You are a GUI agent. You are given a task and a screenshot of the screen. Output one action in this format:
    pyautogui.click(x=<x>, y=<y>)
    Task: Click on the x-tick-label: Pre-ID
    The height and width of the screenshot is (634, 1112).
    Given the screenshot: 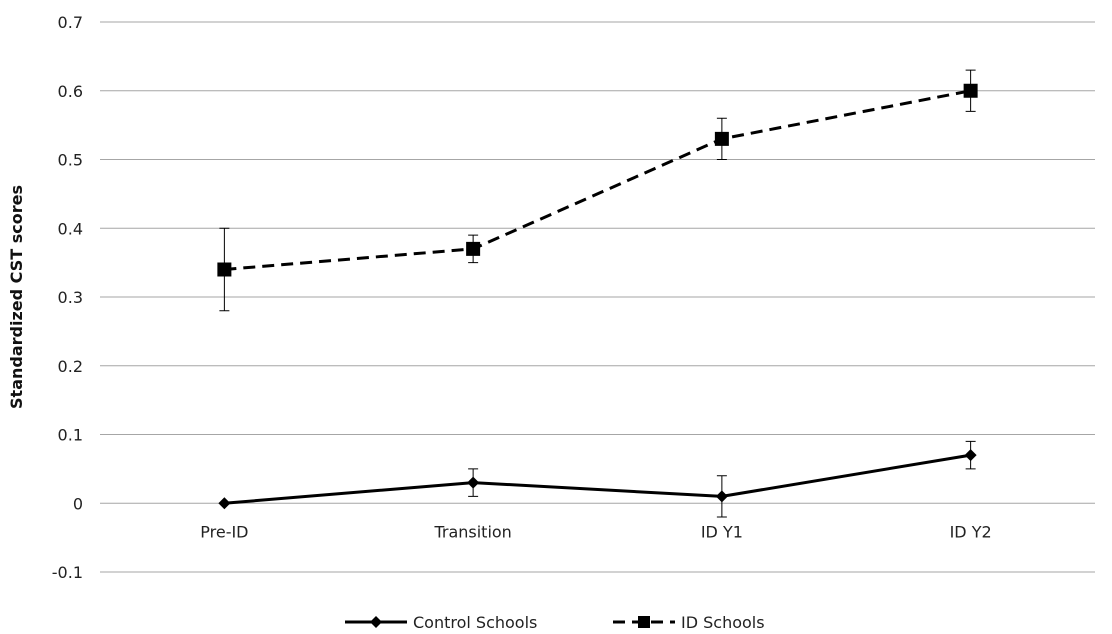 What is the action you would take?
    pyautogui.click(x=224, y=531)
    